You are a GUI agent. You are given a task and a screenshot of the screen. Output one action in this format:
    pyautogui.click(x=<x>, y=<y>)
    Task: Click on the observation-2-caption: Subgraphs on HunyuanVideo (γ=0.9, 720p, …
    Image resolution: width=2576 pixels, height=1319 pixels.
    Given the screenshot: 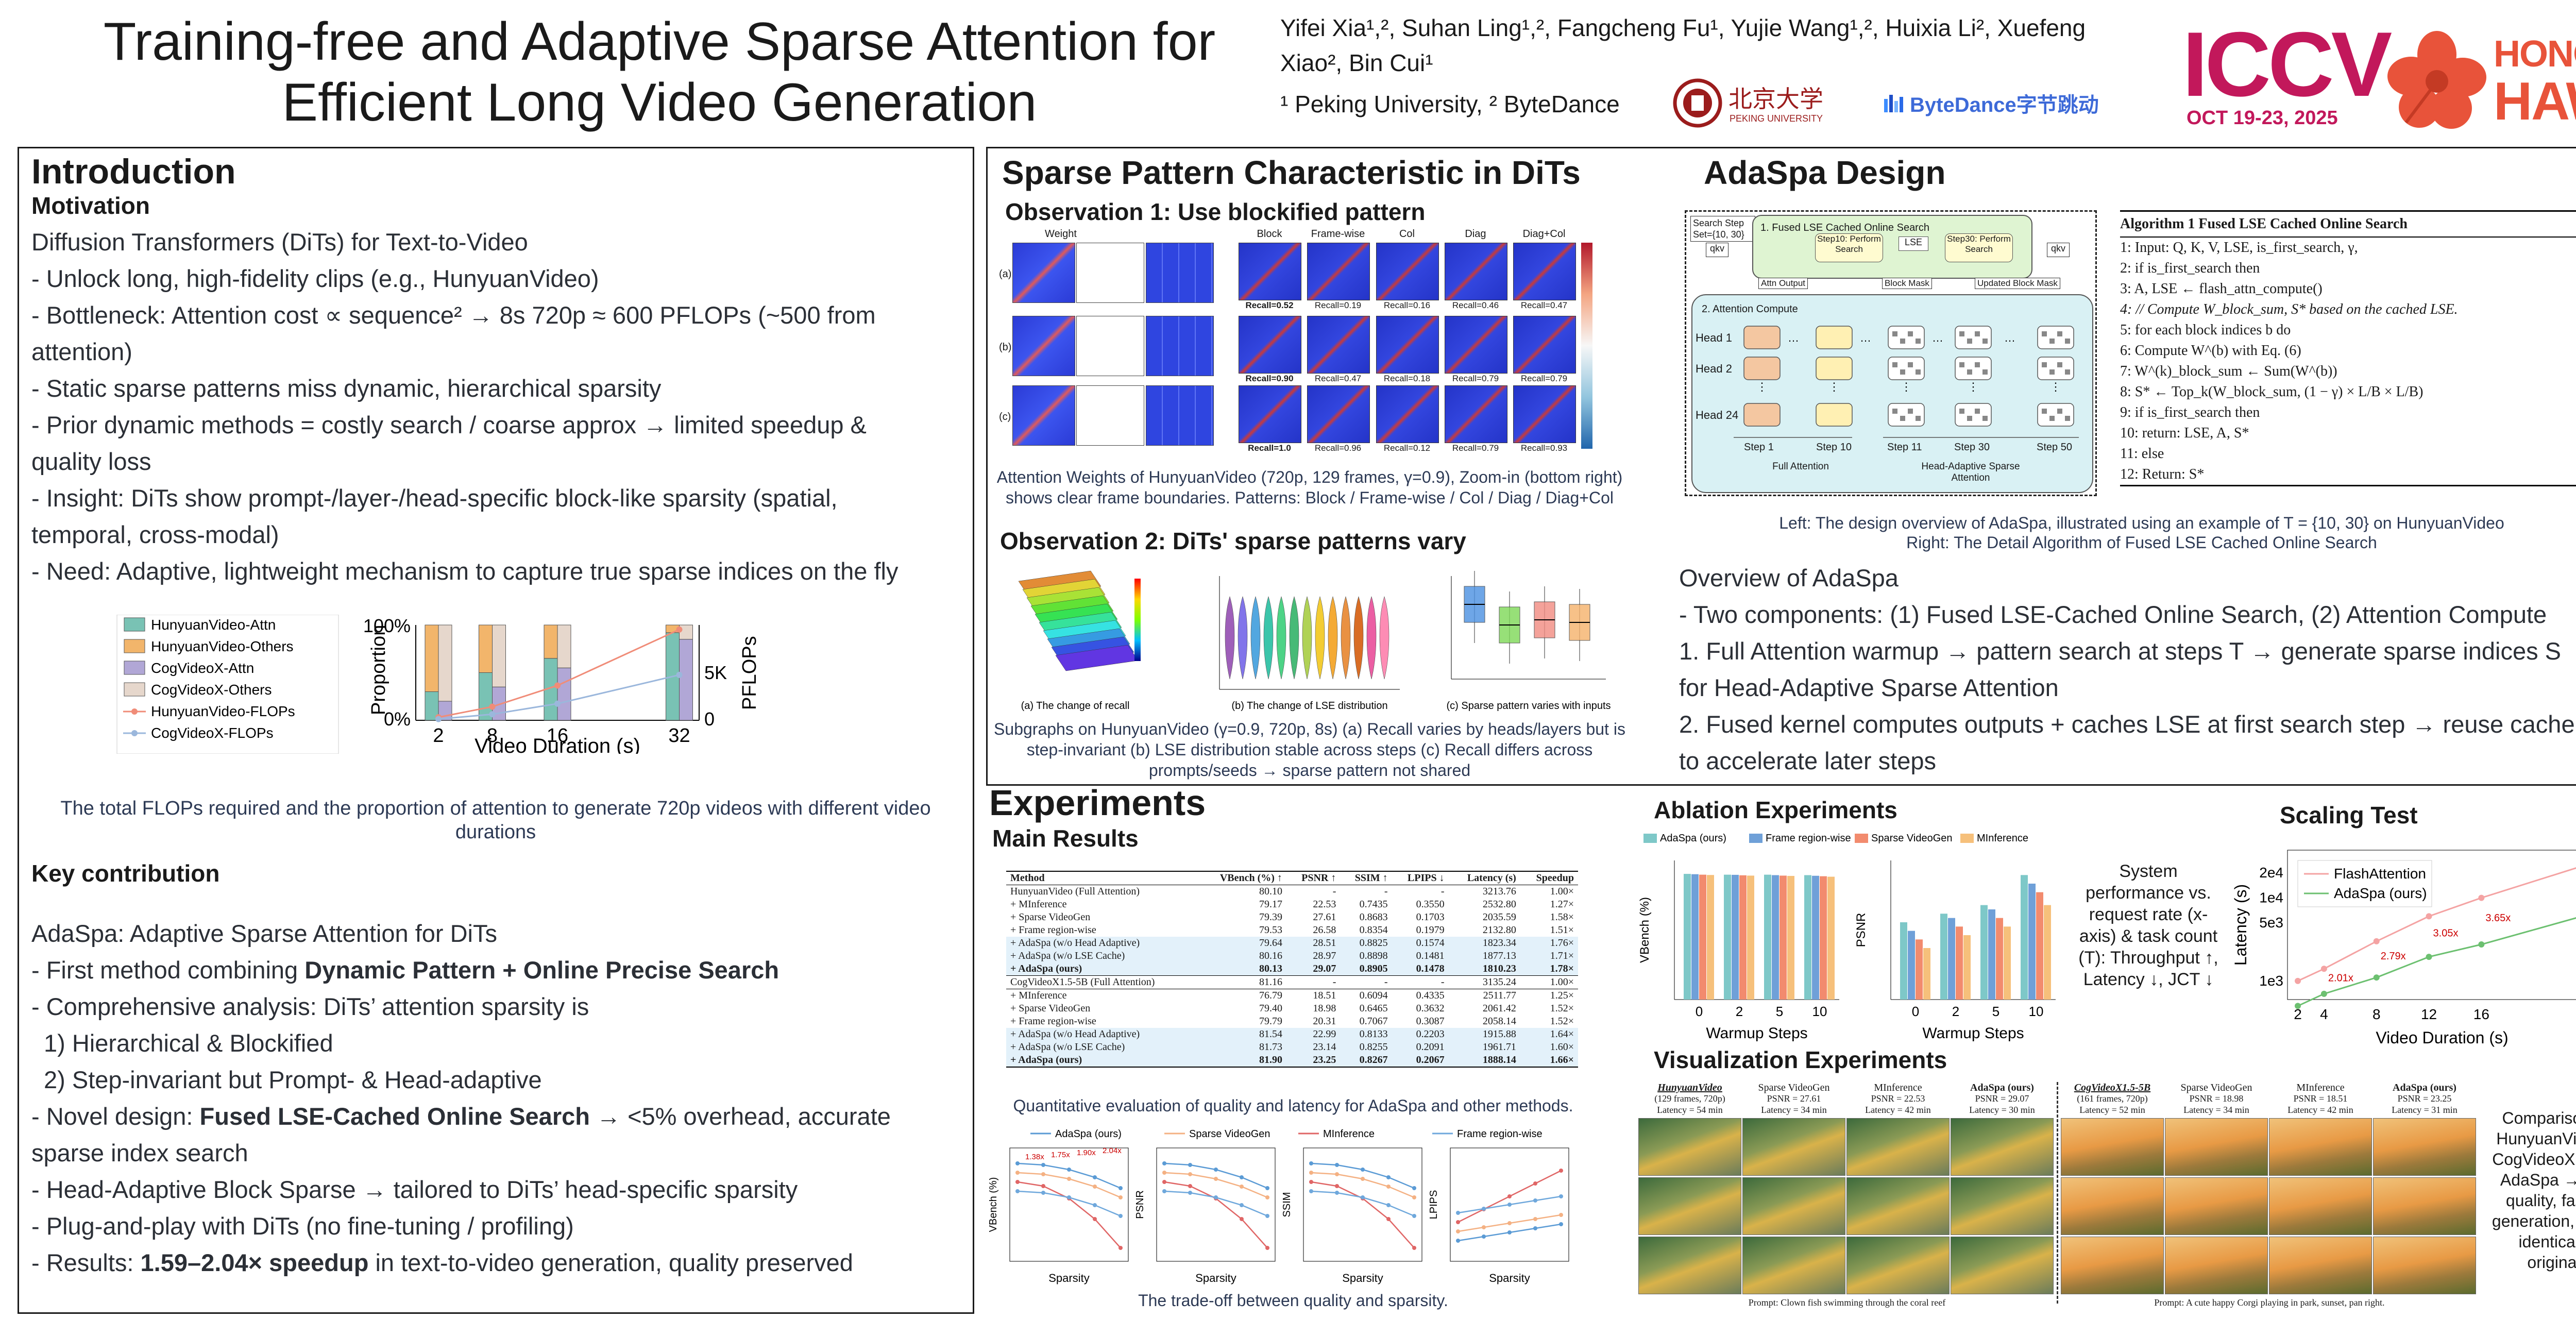 What is the action you would take?
    pyautogui.click(x=1309, y=750)
    